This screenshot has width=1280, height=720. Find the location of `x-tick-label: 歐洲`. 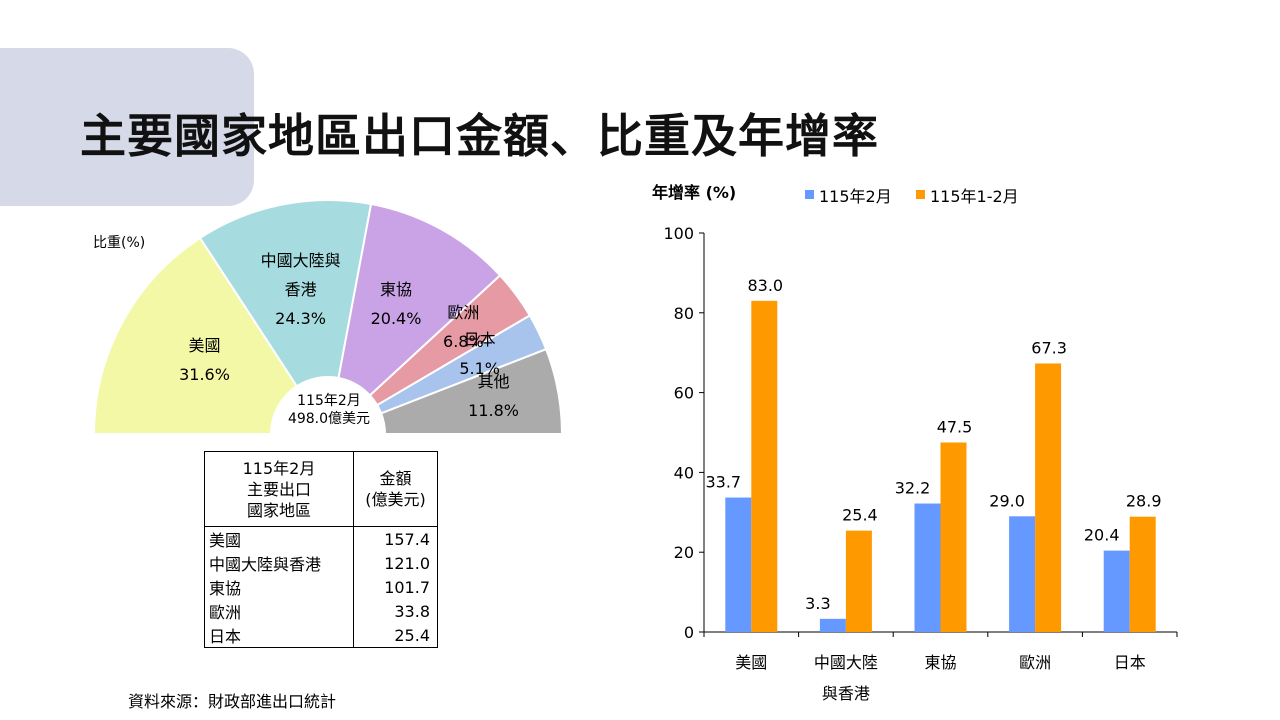

x-tick-label: 歐洲 is located at coordinates (1035, 662).